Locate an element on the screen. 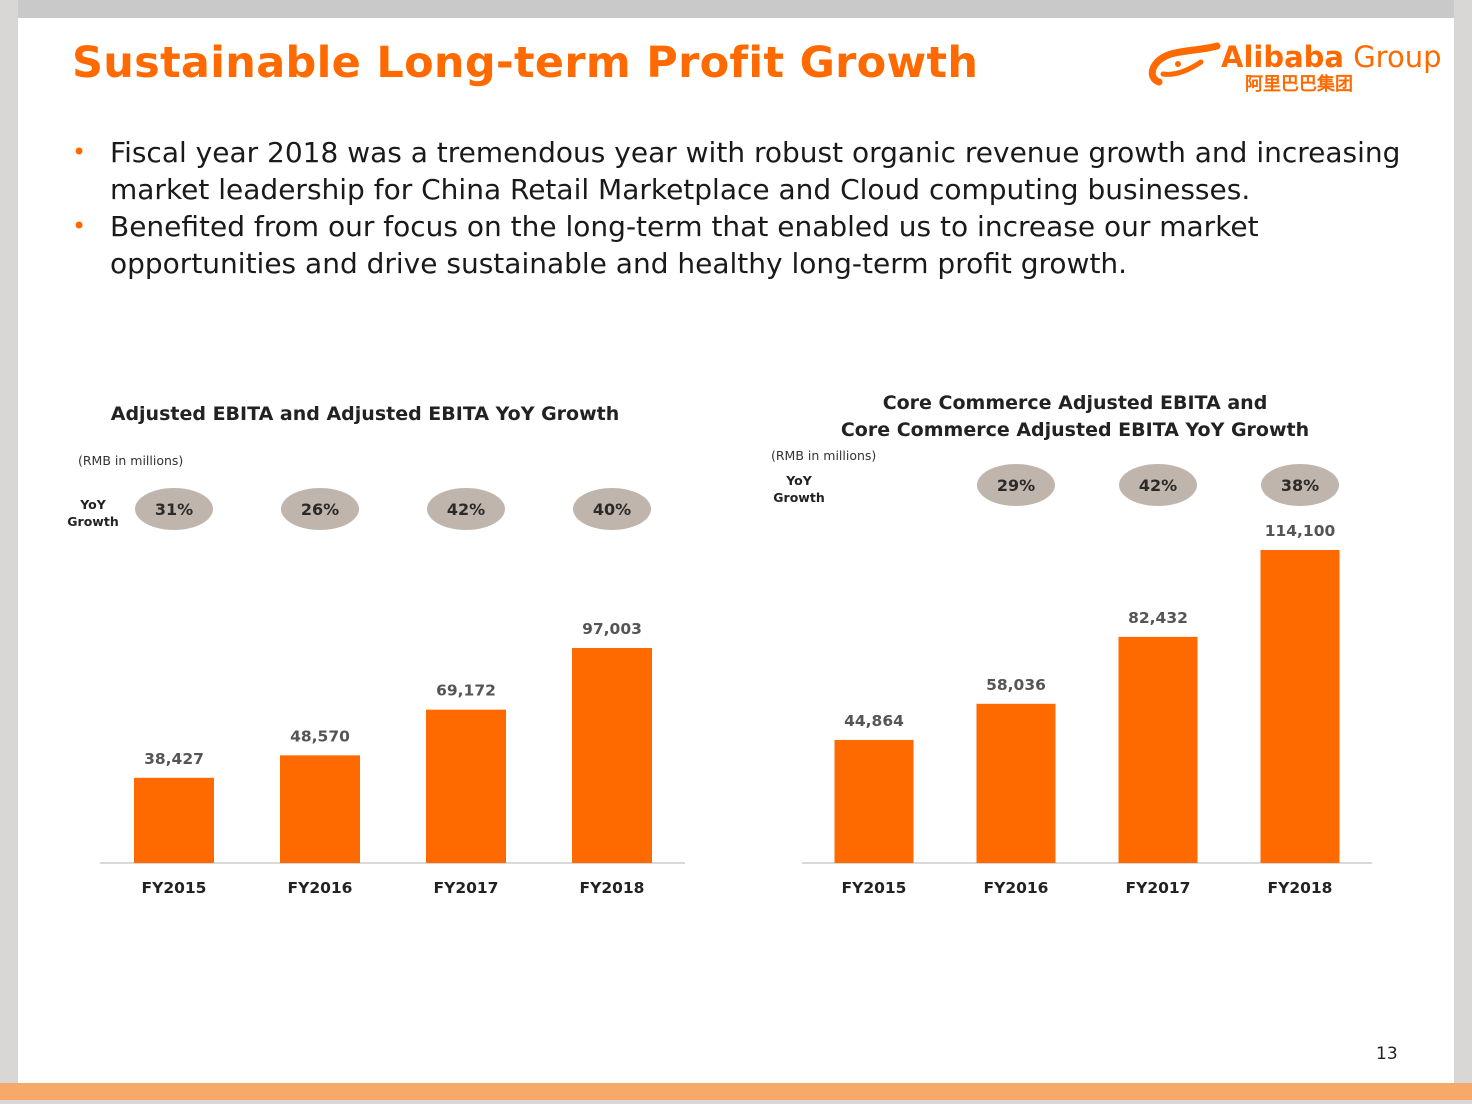  chart-1-unit: (RMB in millions) is located at coordinates (131, 460).